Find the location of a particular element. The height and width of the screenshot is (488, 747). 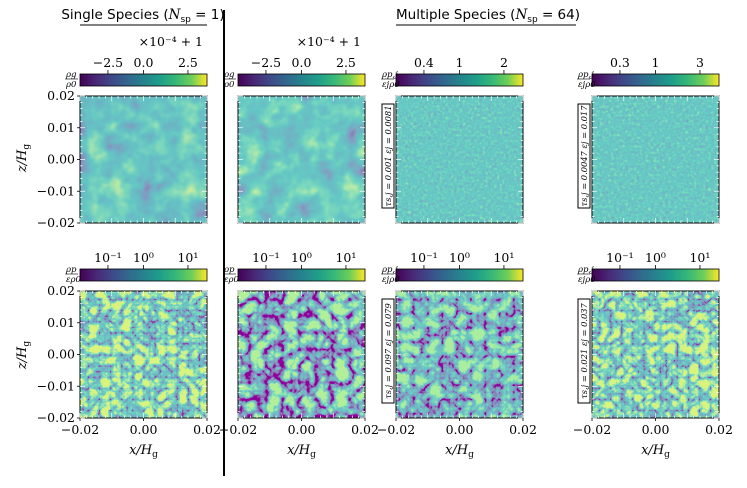

species-tag: τs,j = 0.0047 εj = 0.017 is located at coordinates (584, 156).